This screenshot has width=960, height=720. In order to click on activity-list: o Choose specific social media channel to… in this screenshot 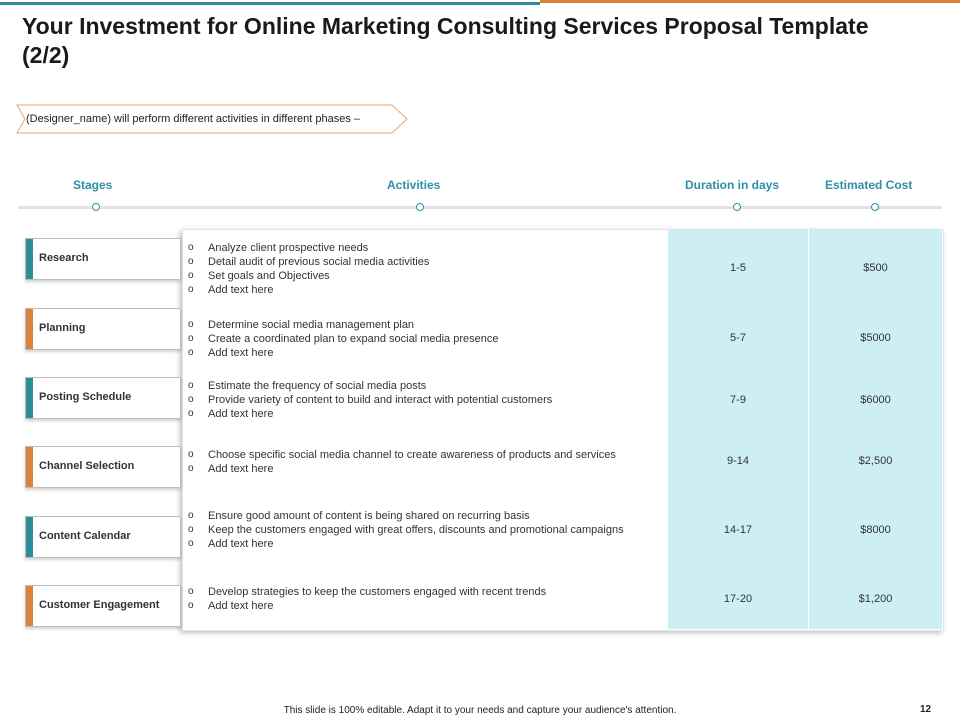, I will do `click(428, 462)`.